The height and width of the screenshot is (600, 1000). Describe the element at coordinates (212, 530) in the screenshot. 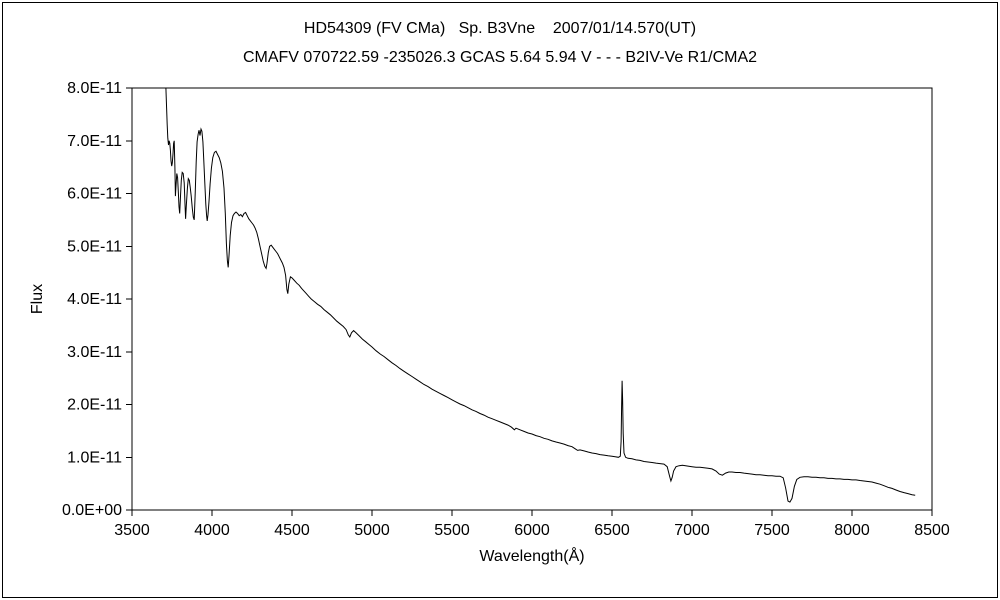

I see `x-tick-label: 4000` at that location.